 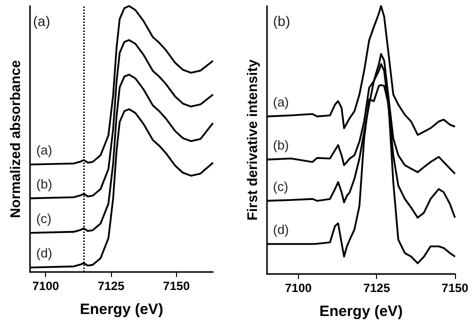 What do you see at coordinates (15, 139) in the screenshot?
I see `y-axis-title: Normalized absorbance` at bounding box center [15, 139].